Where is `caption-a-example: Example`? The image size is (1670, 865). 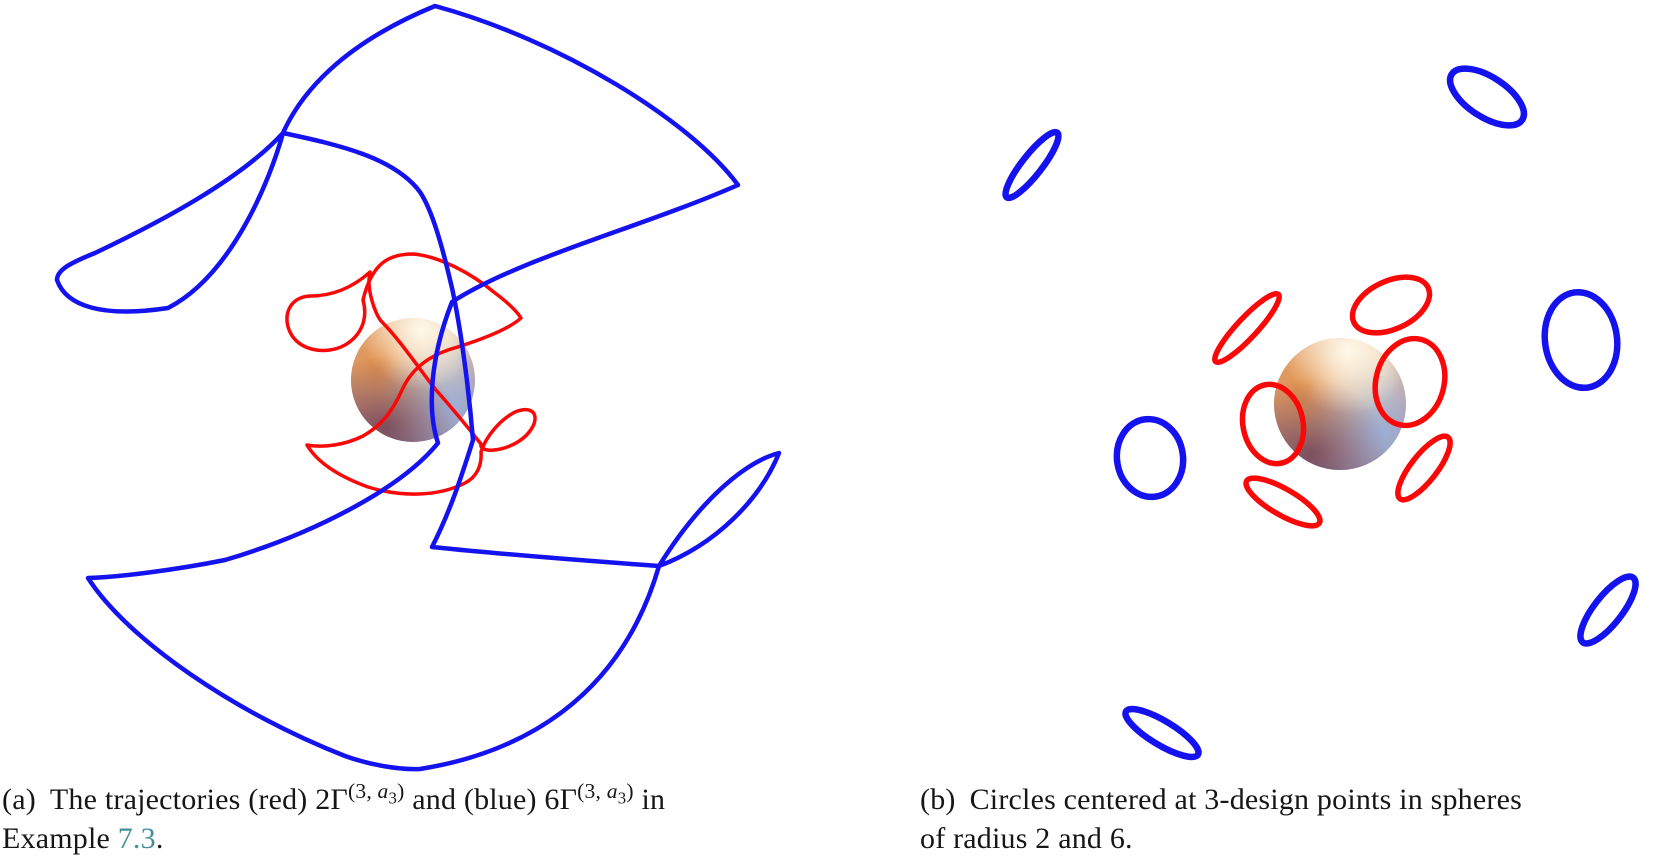
caption-a-example: Example is located at coordinates (60, 838).